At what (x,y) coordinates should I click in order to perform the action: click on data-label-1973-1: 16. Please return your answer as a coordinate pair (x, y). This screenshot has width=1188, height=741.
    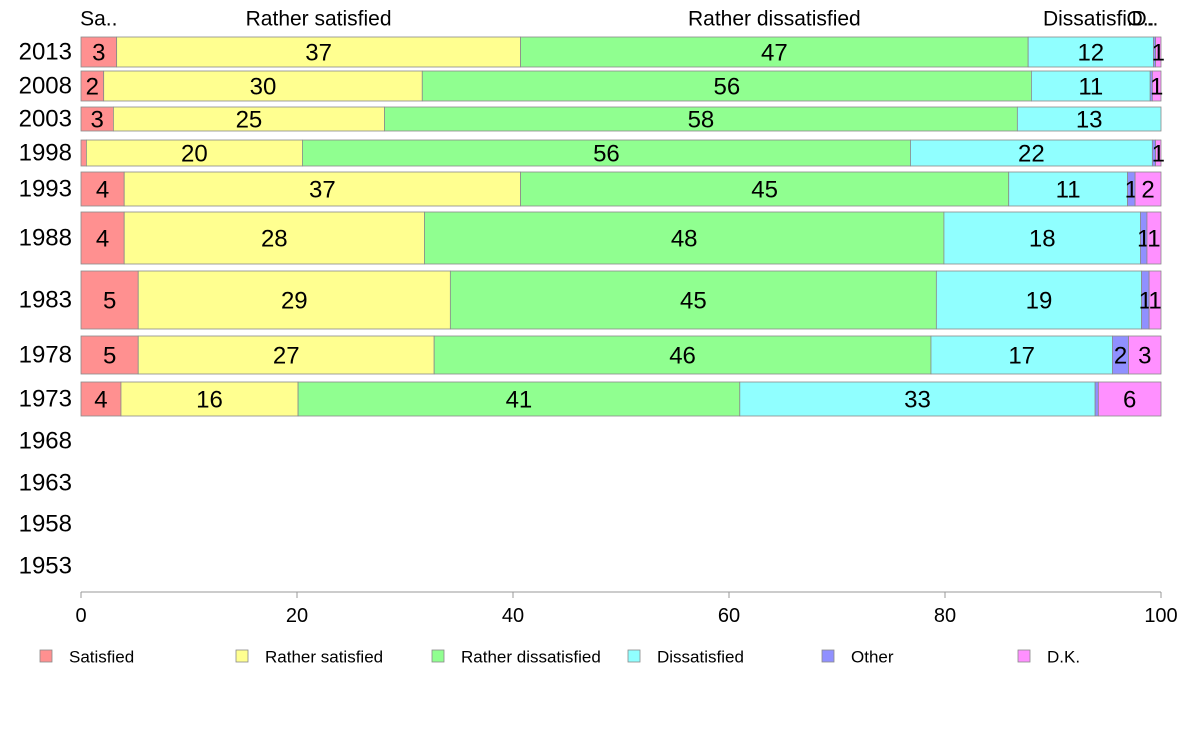
    Looking at the image, I should click on (209, 400).